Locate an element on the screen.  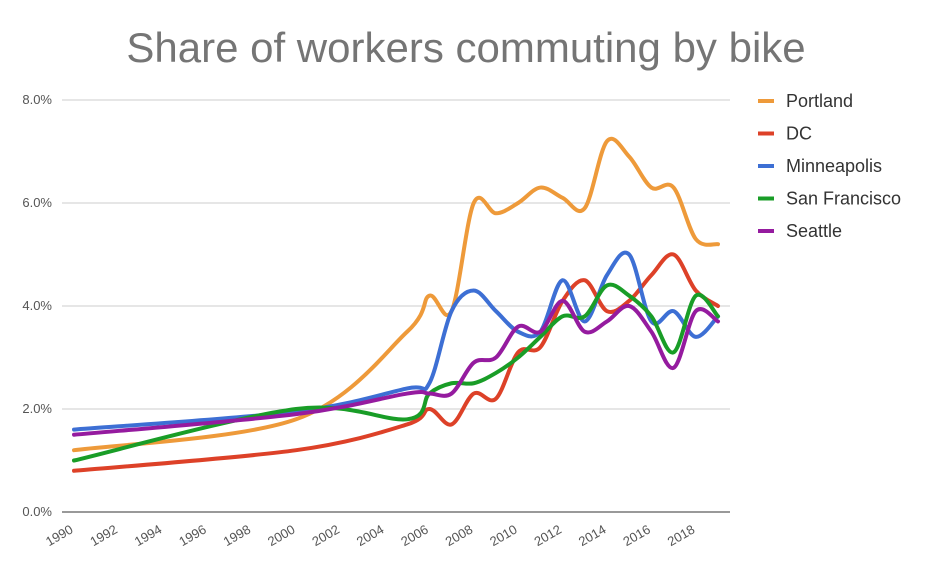
x-tick-label: 1996 is located at coordinates (192, 535).